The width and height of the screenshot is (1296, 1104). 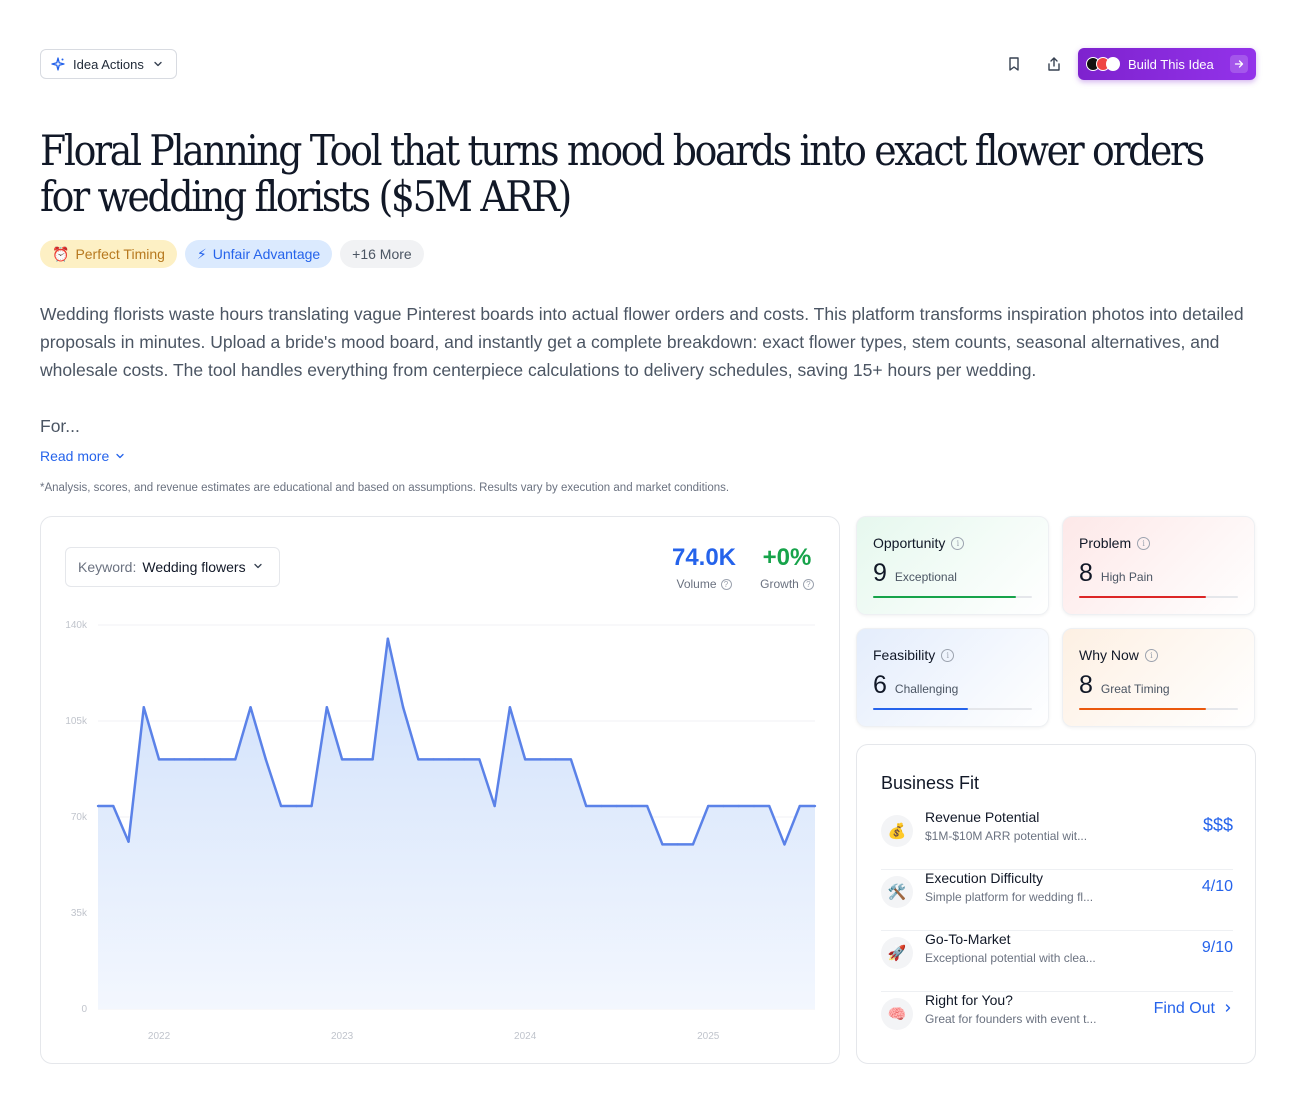 I want to click on y-tick-label: 0, so click(x=84, y=1009).